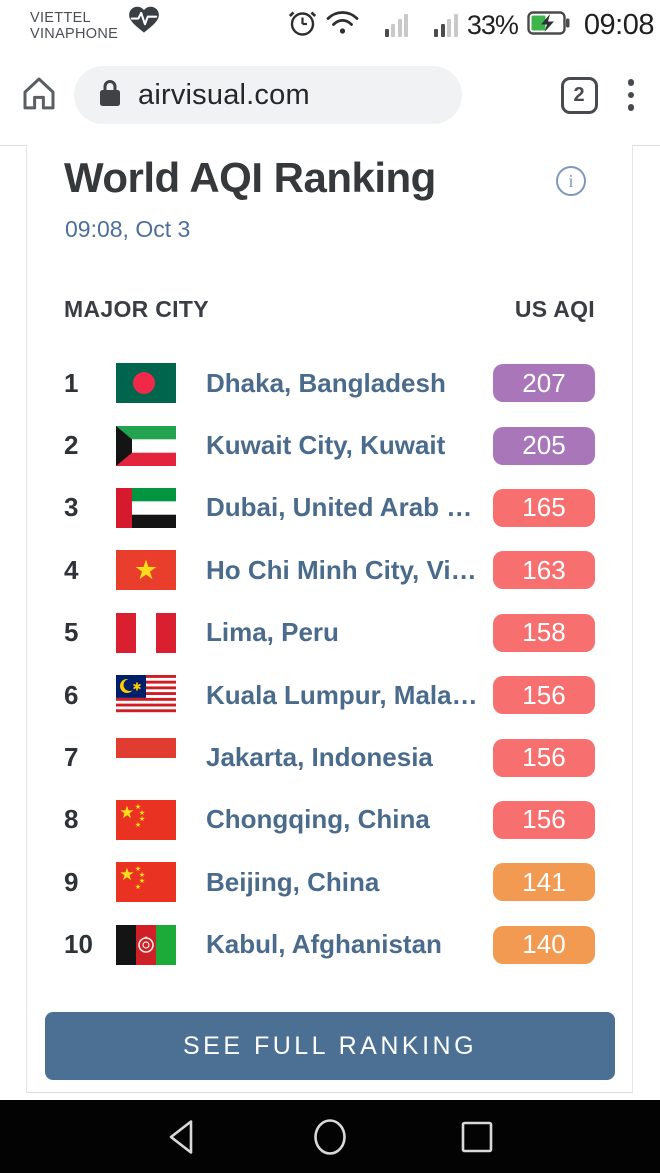 The width and height of the screenshot is (660, 1173). Describe the element at coordinates (554, 309) in the screenshot. I see `column-us-aqi: US AQI` at that location.